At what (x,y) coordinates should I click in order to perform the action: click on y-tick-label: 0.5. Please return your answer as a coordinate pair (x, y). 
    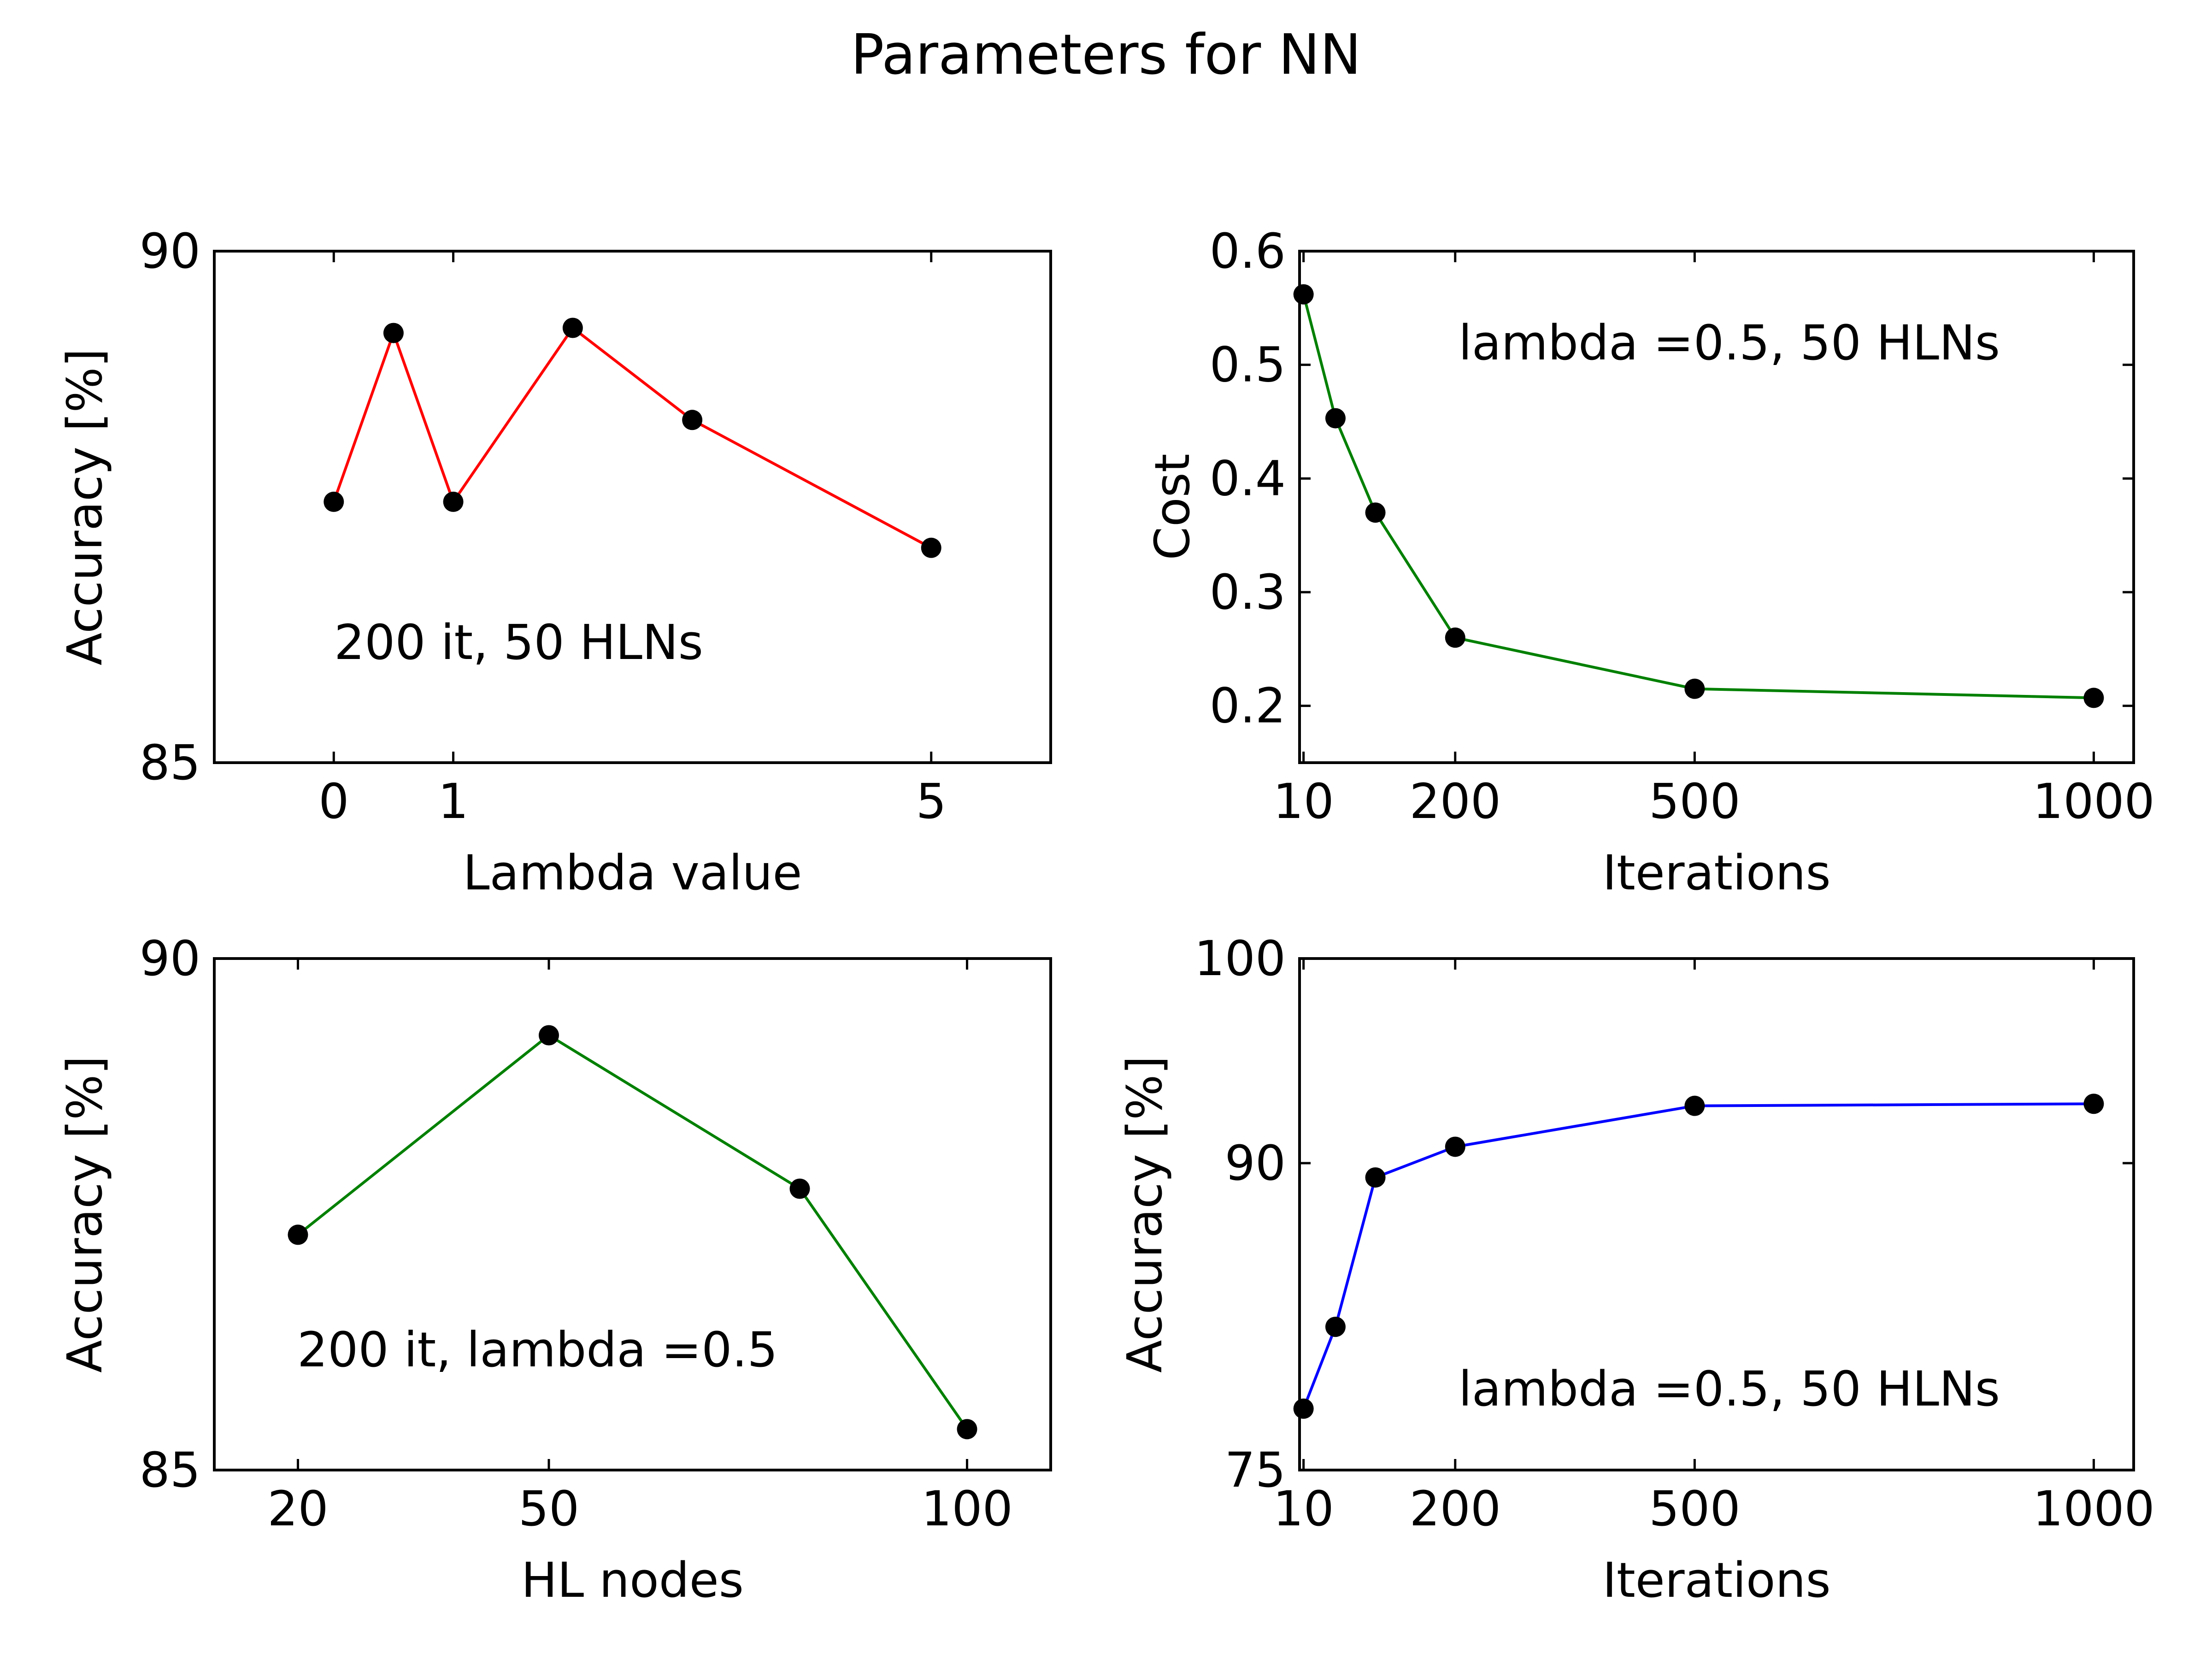
    Looking at the image, I should click on (1248, 365).